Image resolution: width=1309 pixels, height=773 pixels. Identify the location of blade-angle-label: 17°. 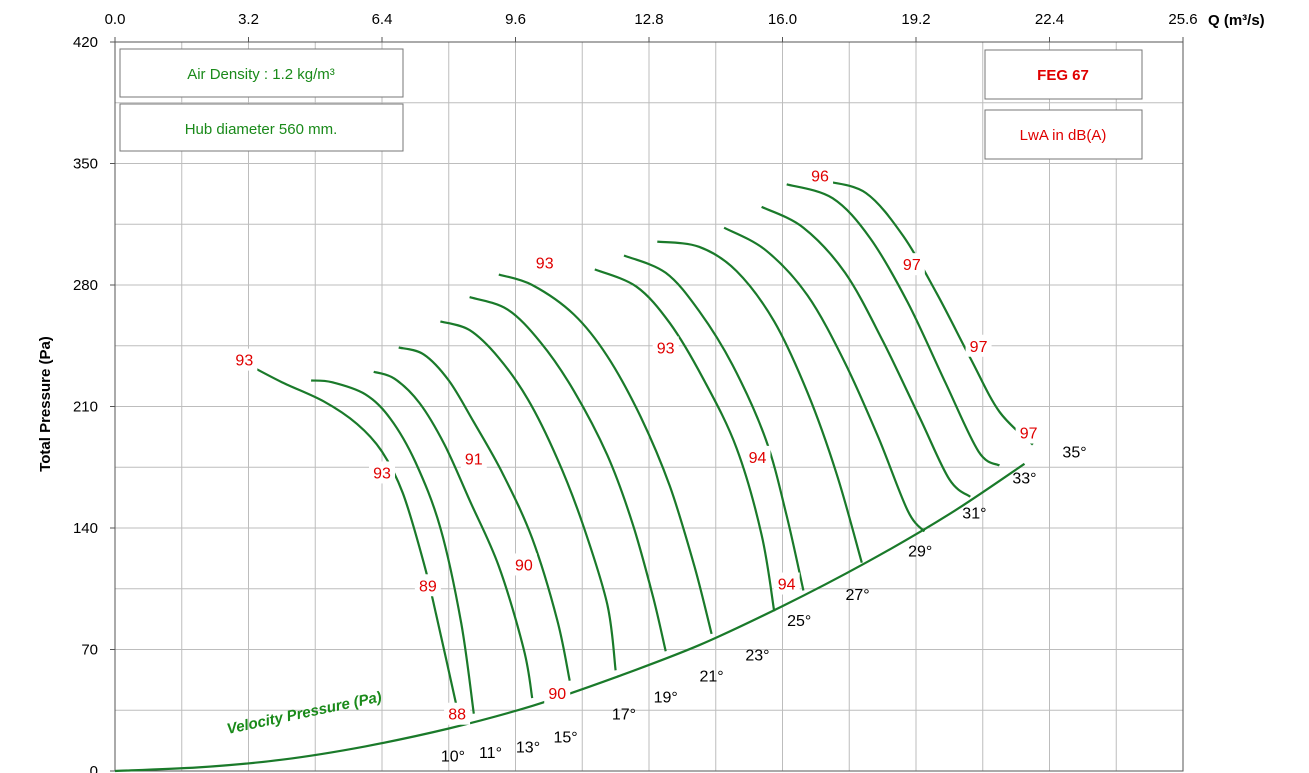
(624, 715).